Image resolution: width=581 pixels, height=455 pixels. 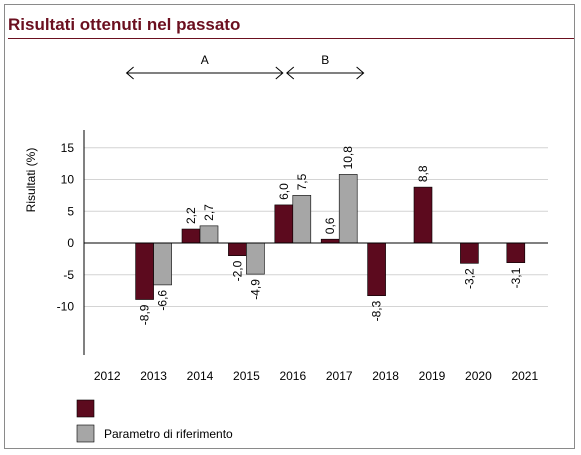 What do you see at coordinates (348, 158) in the screenshot?
I see `data-label: 10,8` at bounding box center [348, 158].